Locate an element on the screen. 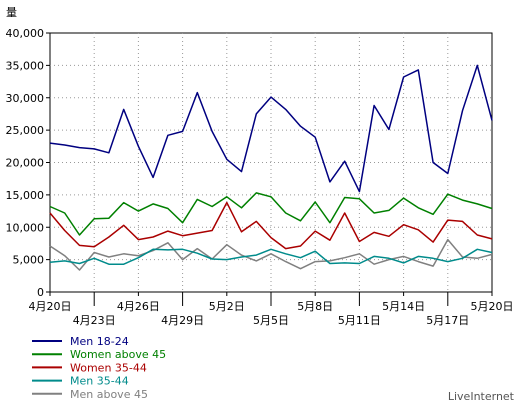 The height and width of the screenshot is (405, 520). x-tick-label: 5月8日 is located at coordinates (315, 306).